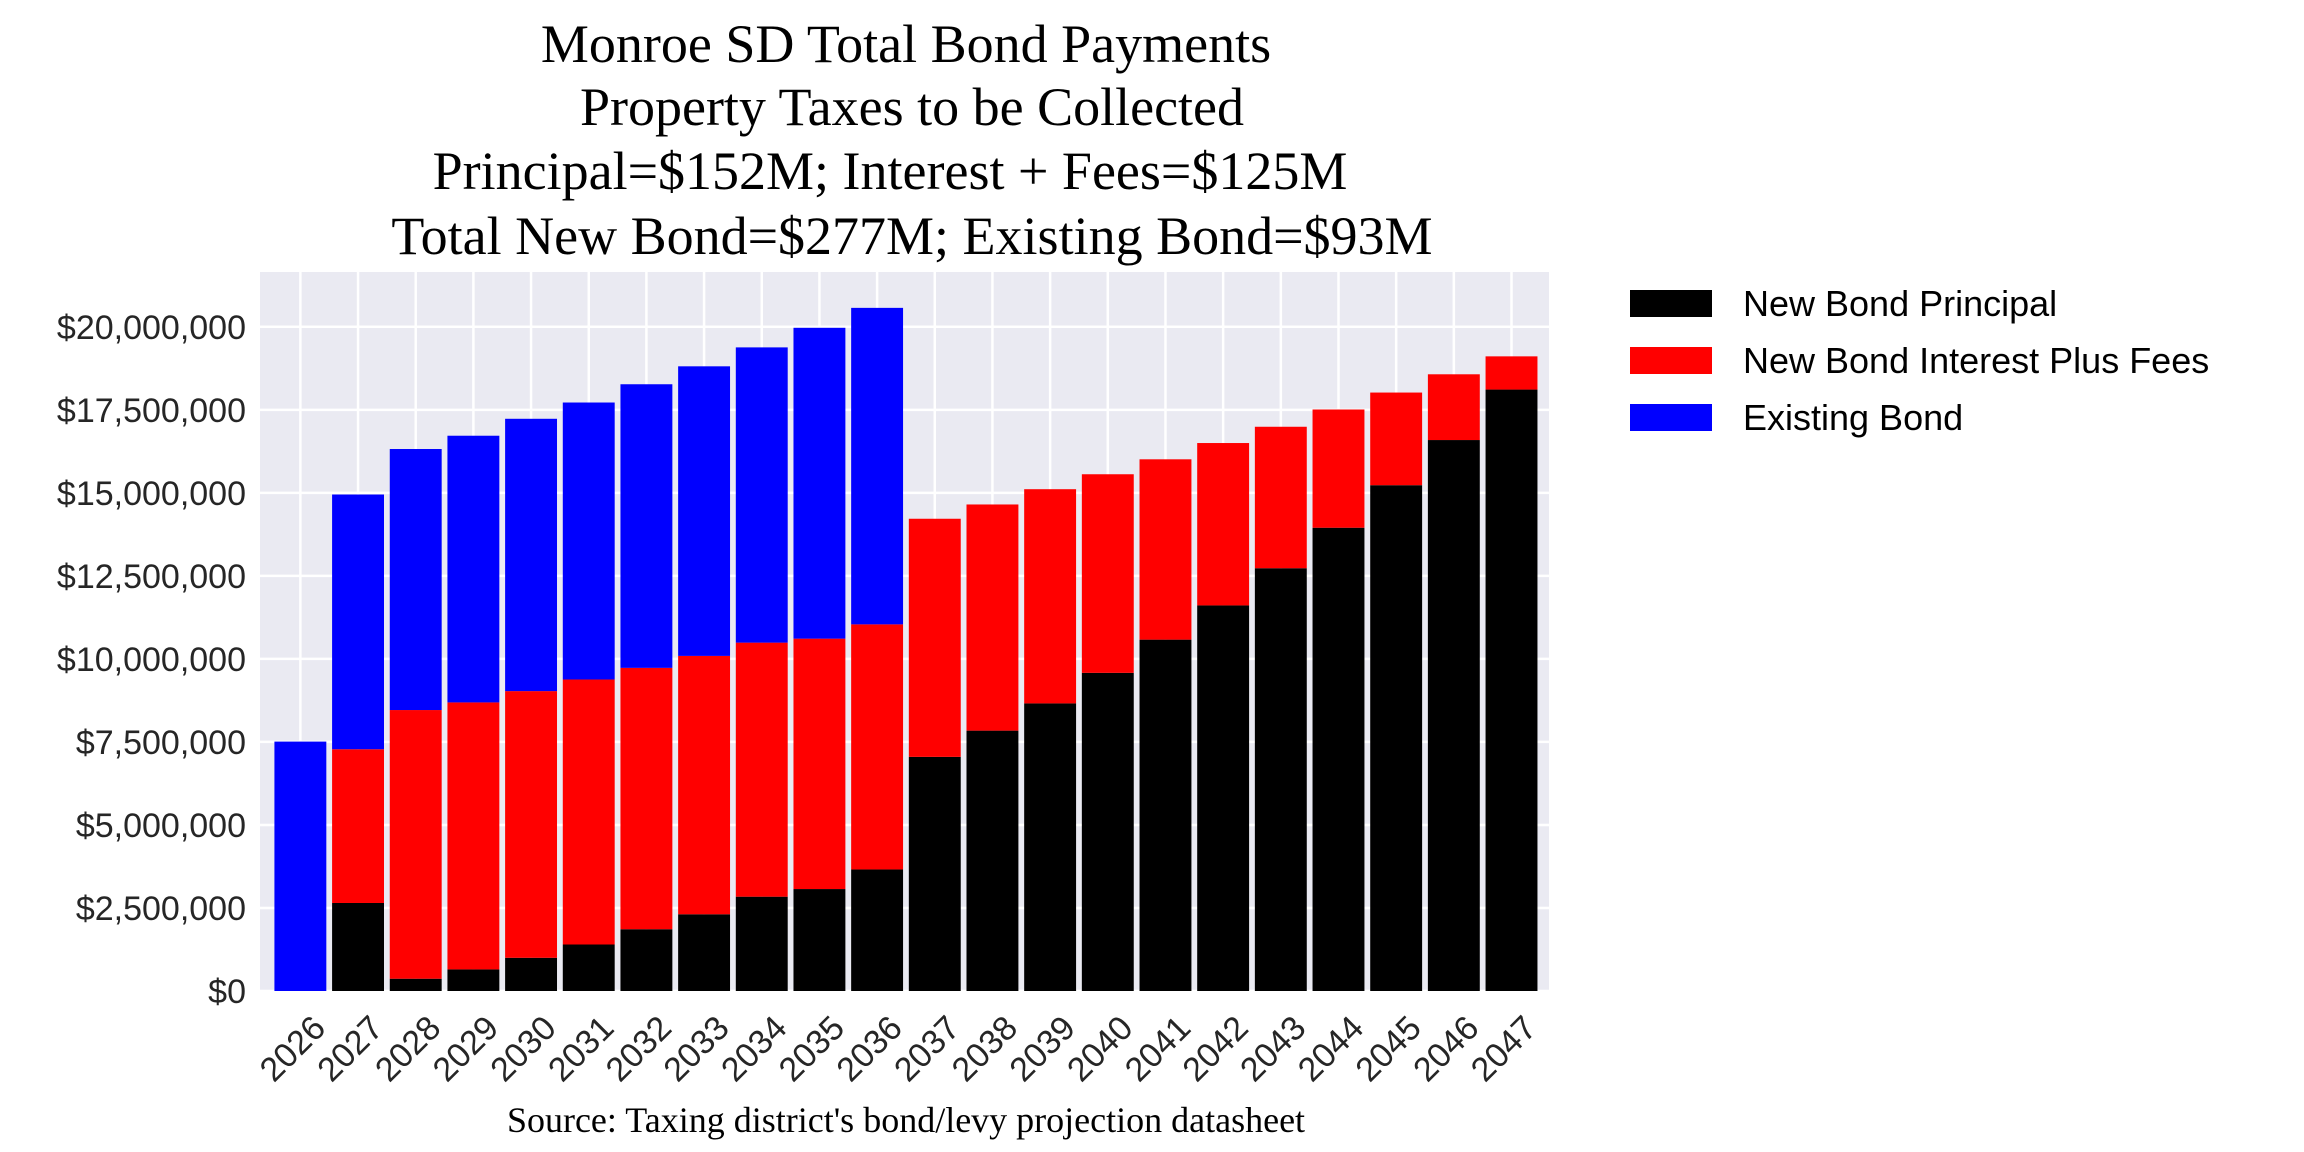 The image size is (2304, 1152). What do you see at coordinates (992, 860) in the screenshot?
I see `bar-new-bond-principal-2038` at bounding box center [992, 860].